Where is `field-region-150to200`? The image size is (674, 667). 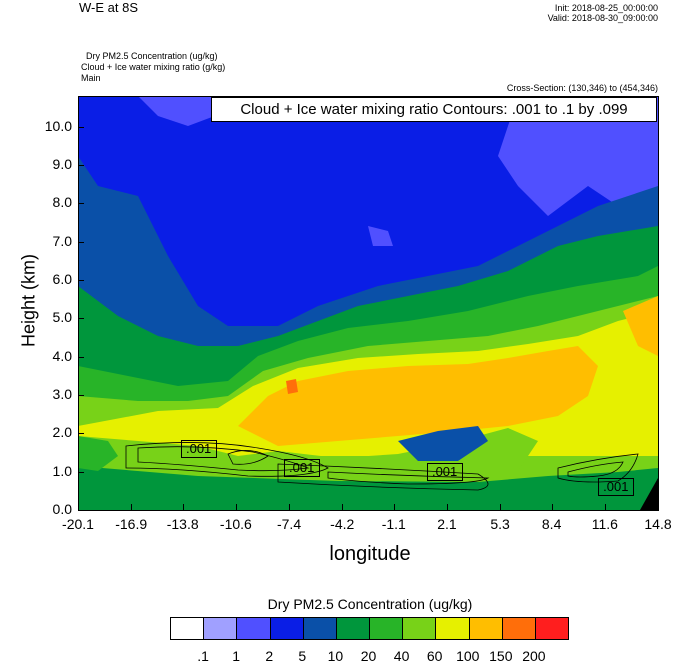
field-region-150to200 is located at coordinates (418, 396).